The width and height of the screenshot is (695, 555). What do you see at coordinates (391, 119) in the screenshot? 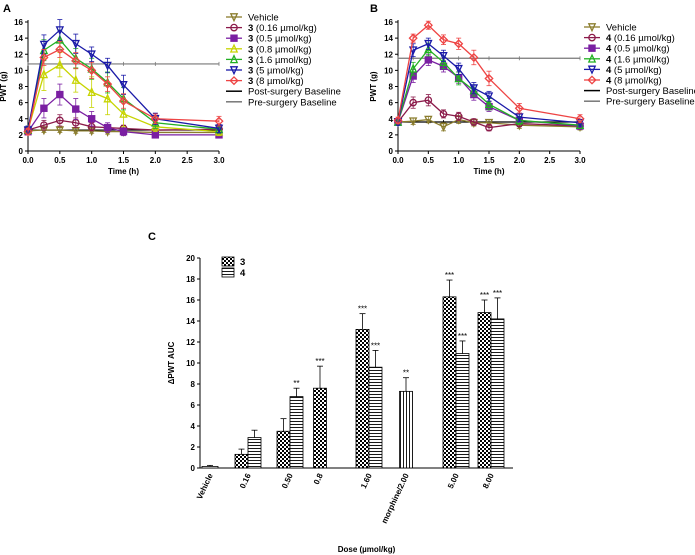
I see `y-tick-label: 4` at bounding box center [391, 119].